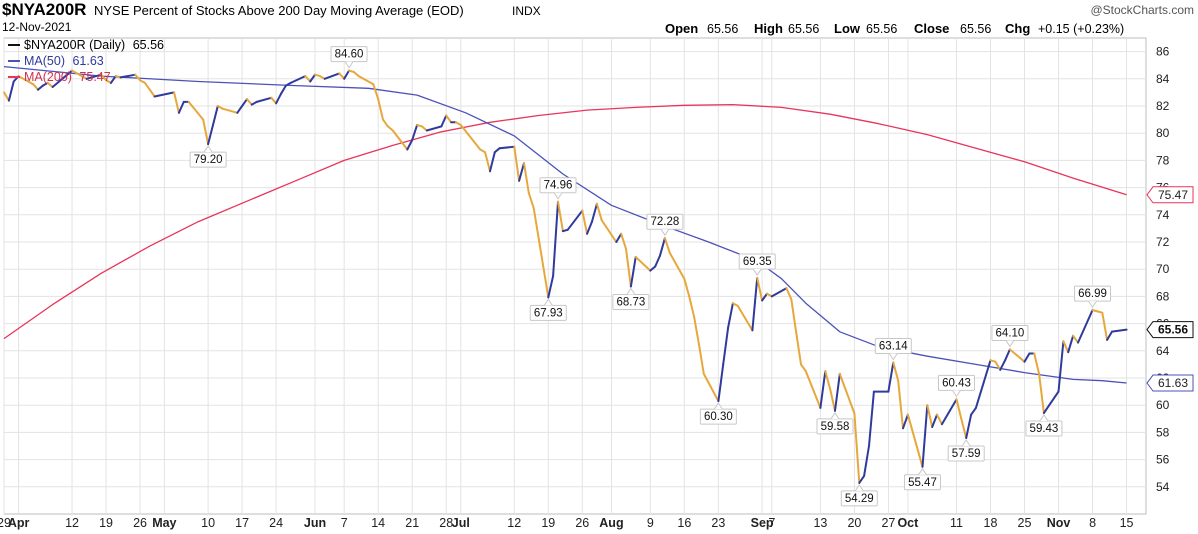  What do you see at coordinates (526, 11) in the screenshot?
I see `chart-exchange: INDX` at bounding box center [526, 11].